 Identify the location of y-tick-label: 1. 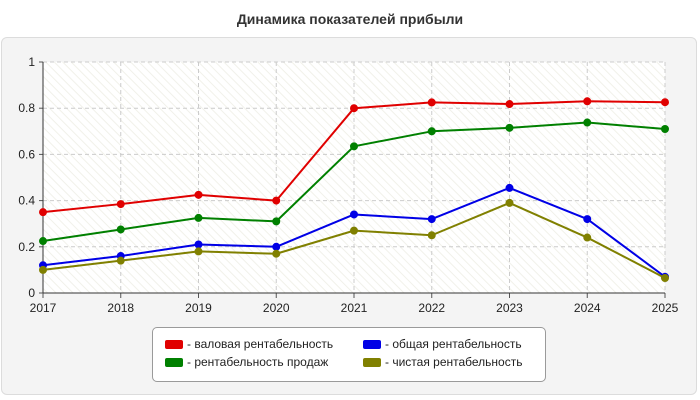
(31, 62).